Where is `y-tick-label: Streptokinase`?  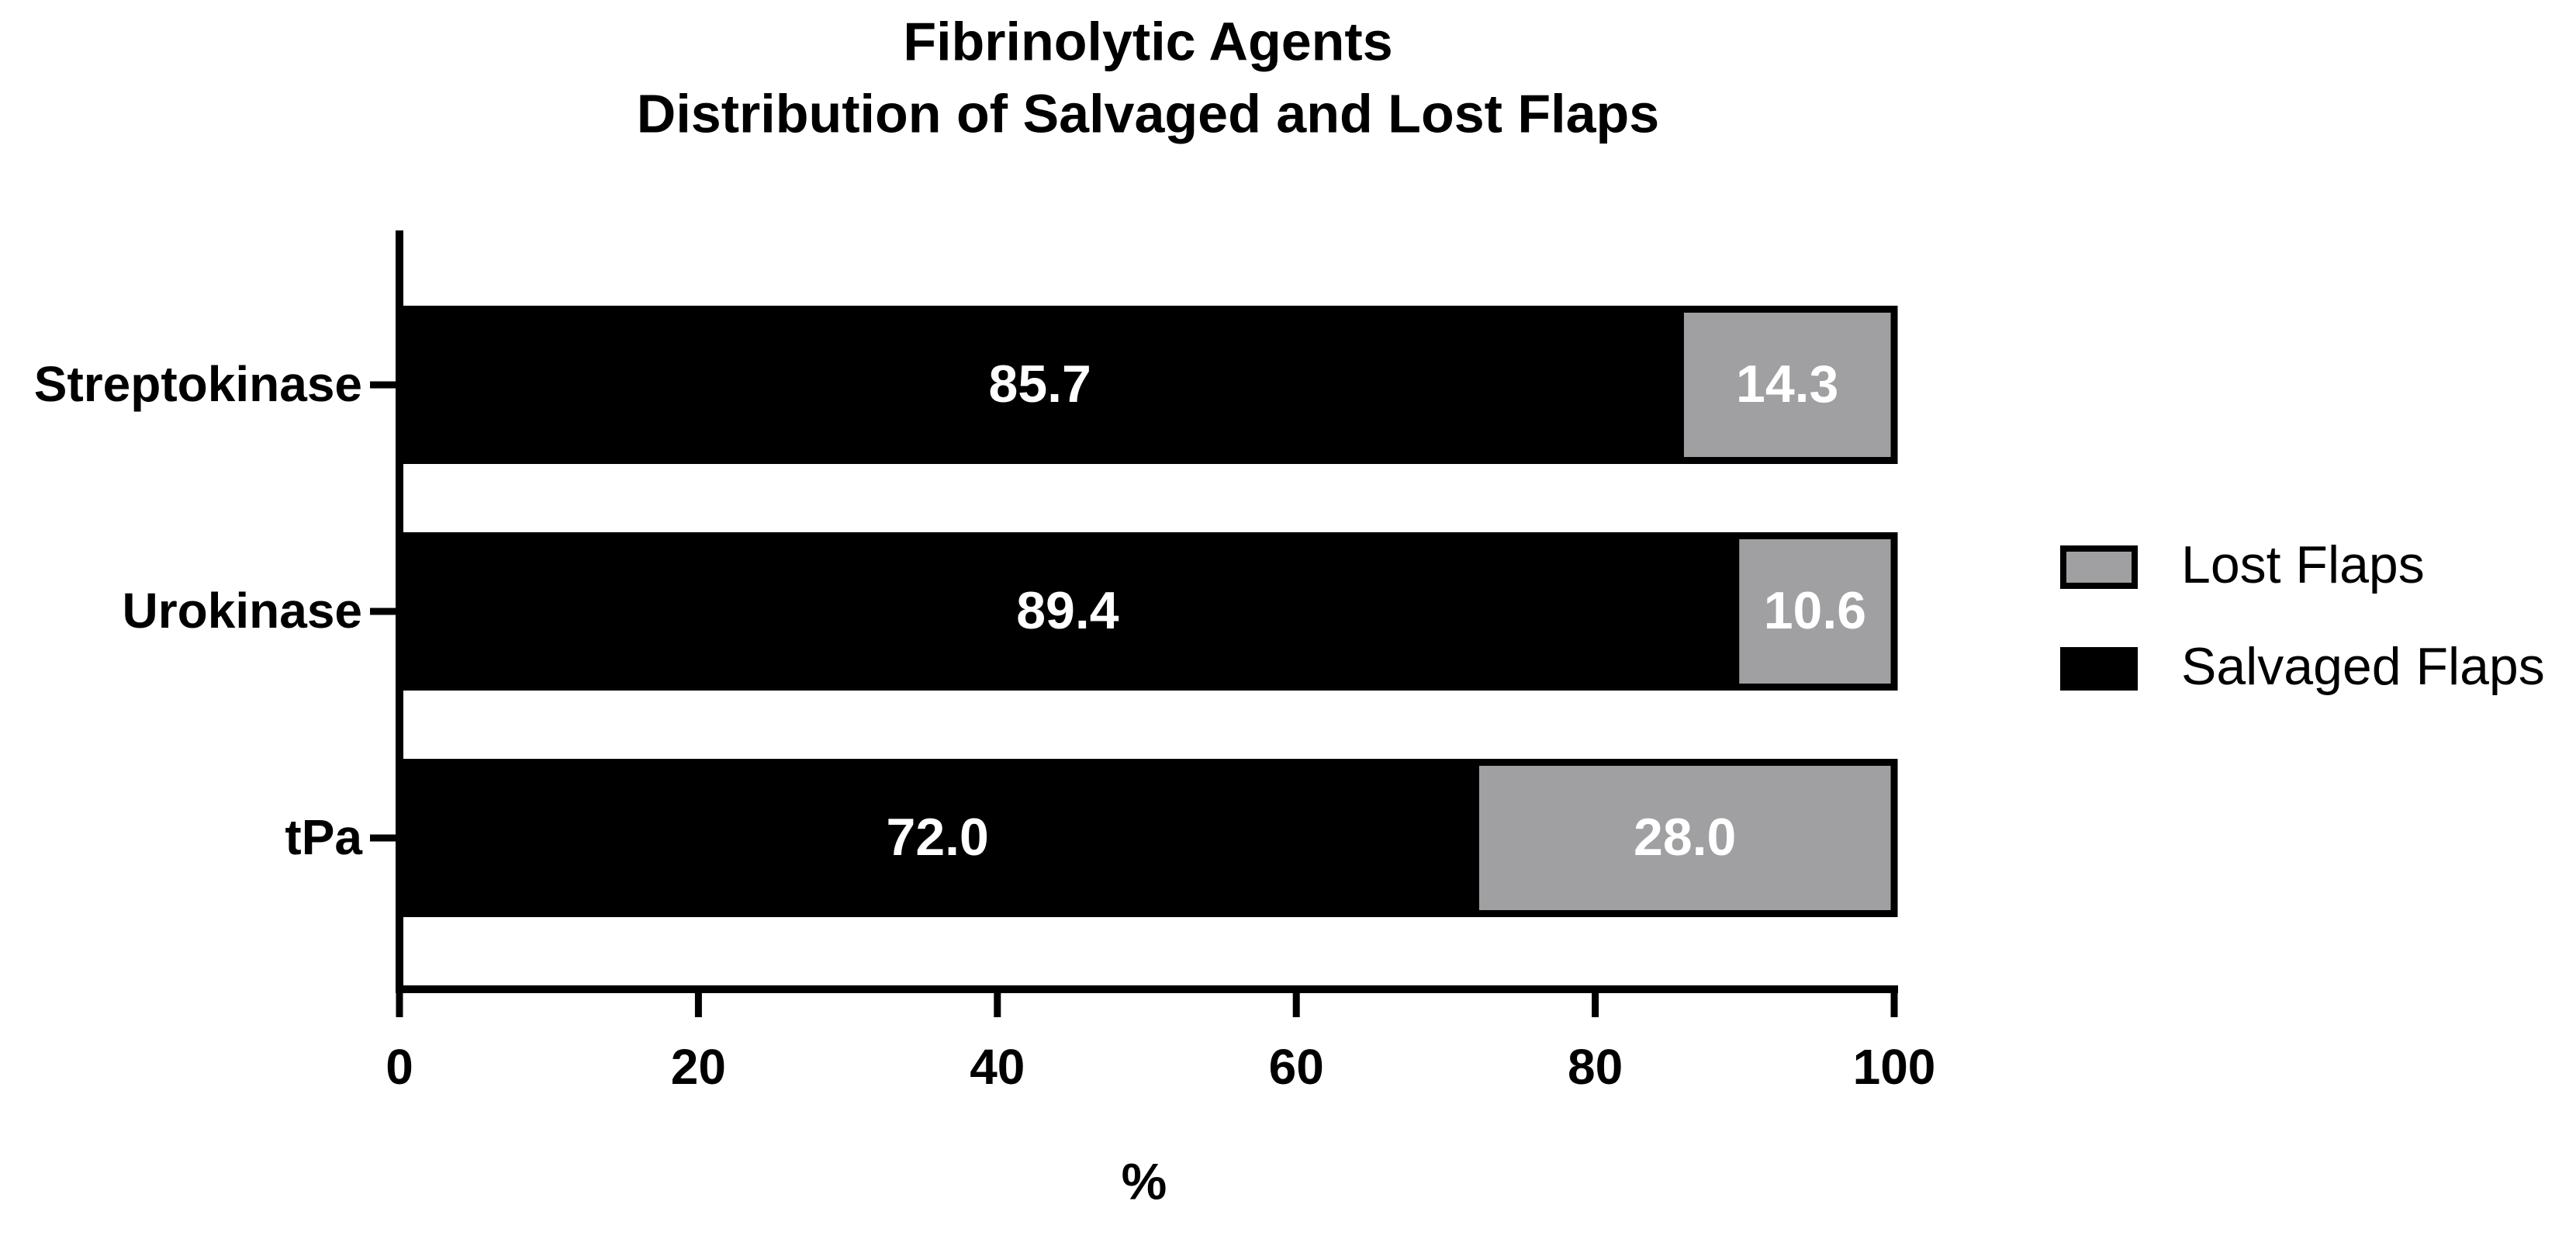 y-tick-label: Streptokinase is located at coordinates (198, 384).